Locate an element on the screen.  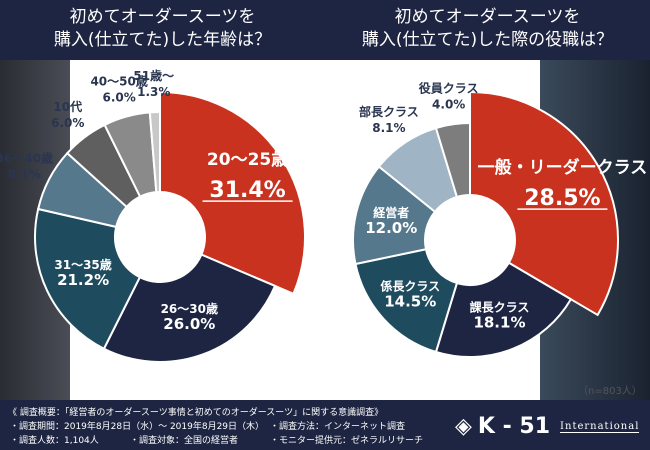
category-label: 経営者 is located at coordinates (391, 212).